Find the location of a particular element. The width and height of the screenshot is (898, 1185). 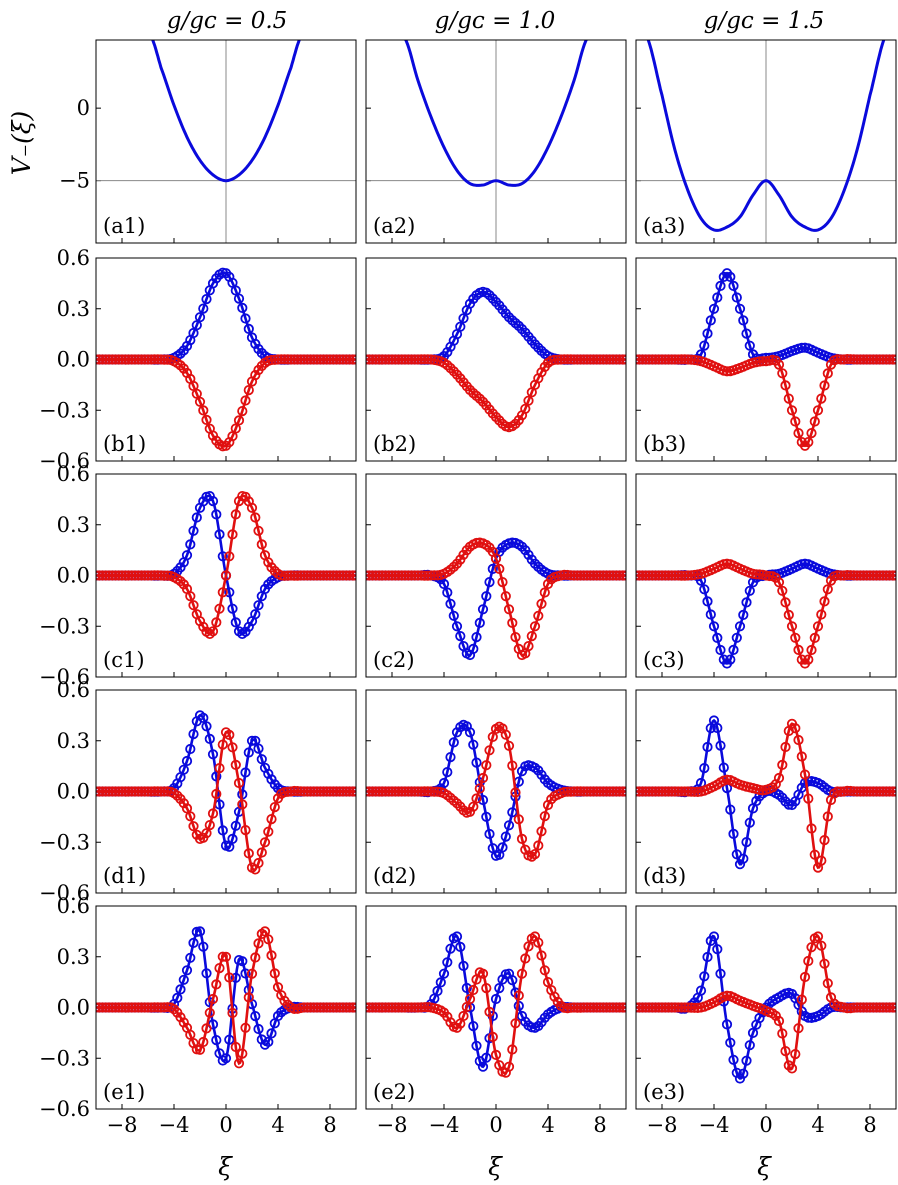

x-tick-label: −8 is located at coordinates (122, 1125).